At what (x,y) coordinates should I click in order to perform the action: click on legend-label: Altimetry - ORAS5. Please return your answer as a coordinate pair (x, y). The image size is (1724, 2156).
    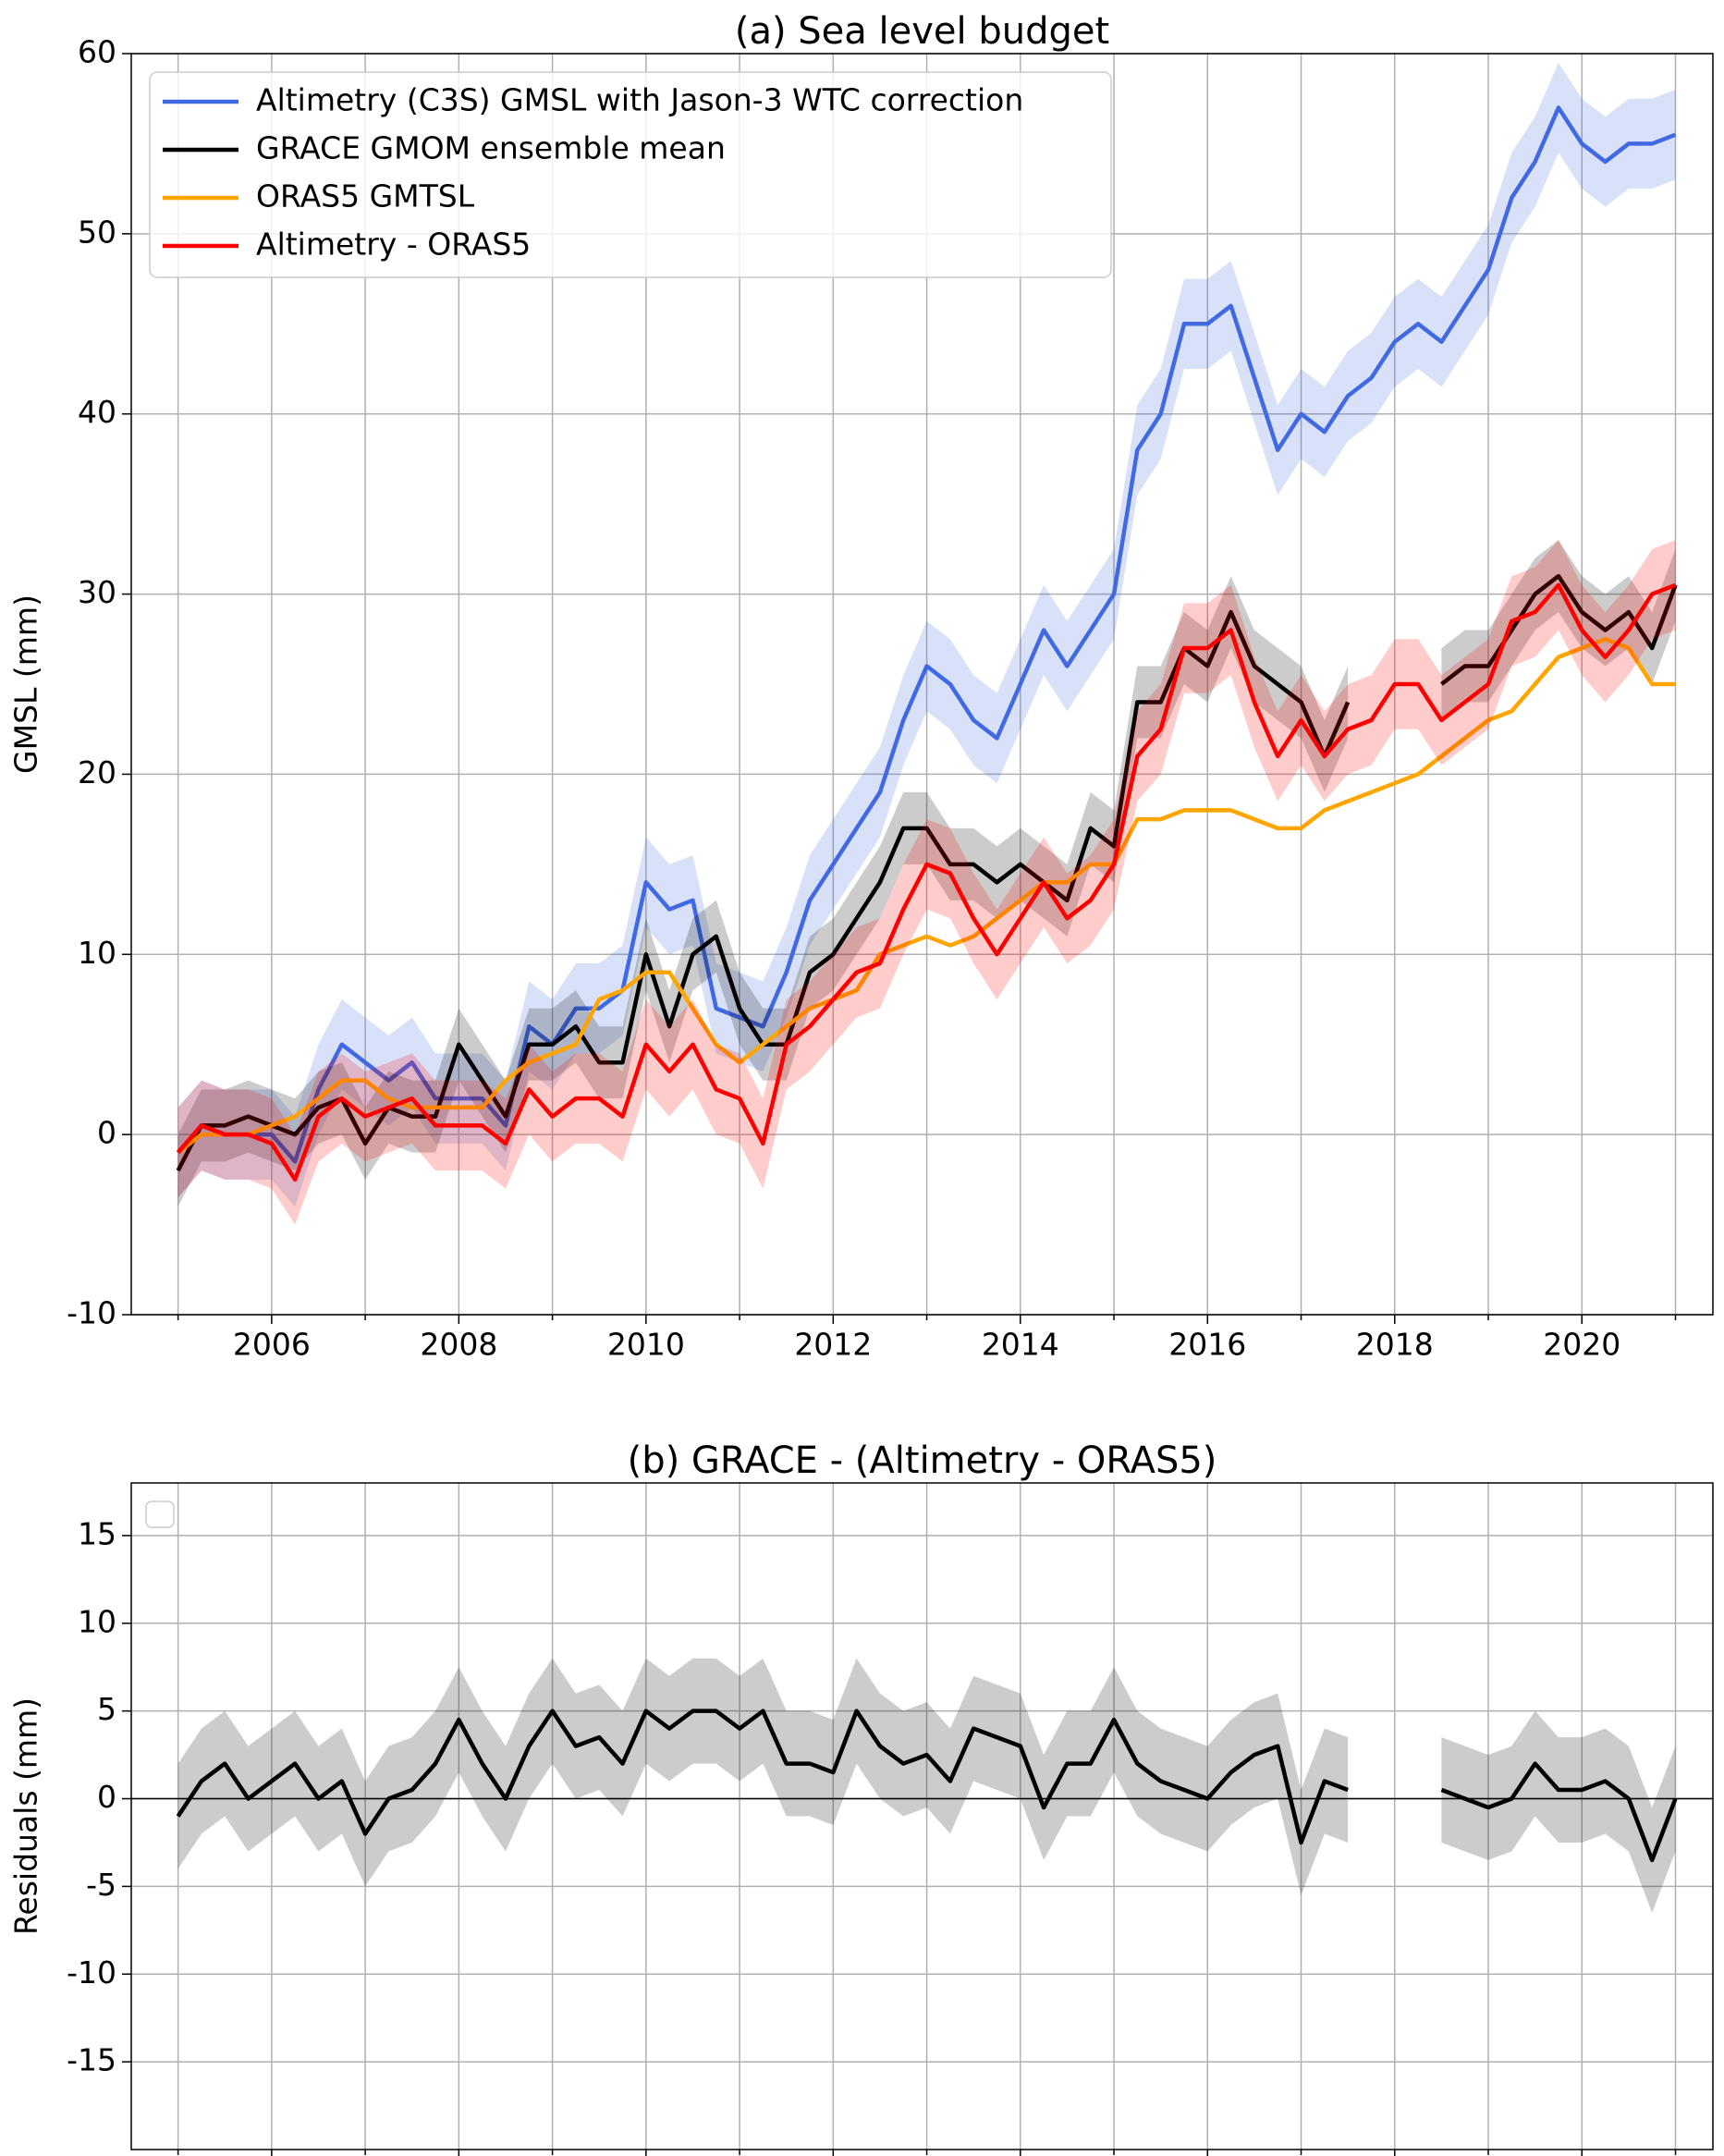
    Looking at the image, I should click on (393, 245).